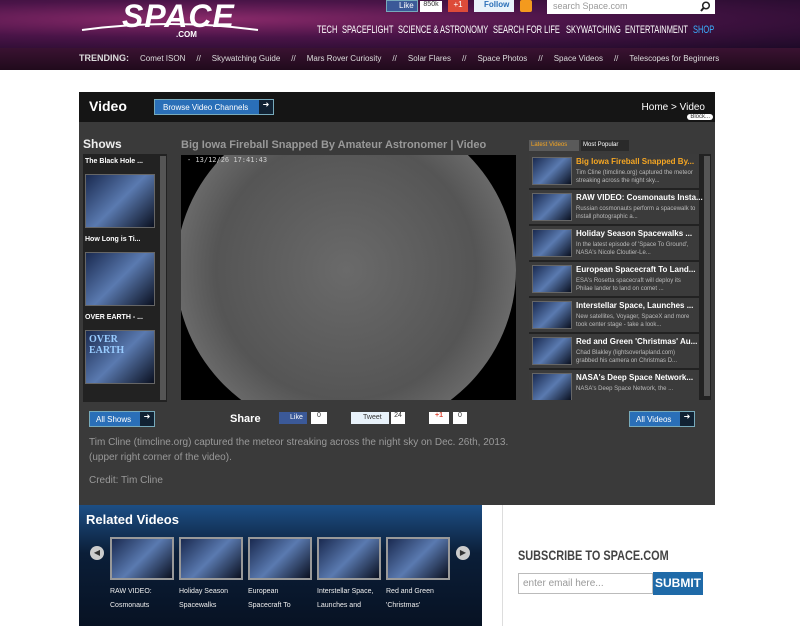 Image resolution: width=800 pixels, height=626 pixels. Describe the element at coordinates (130, 605) in the screenshot. I see `related-caption: Cosmonauts` at that location.